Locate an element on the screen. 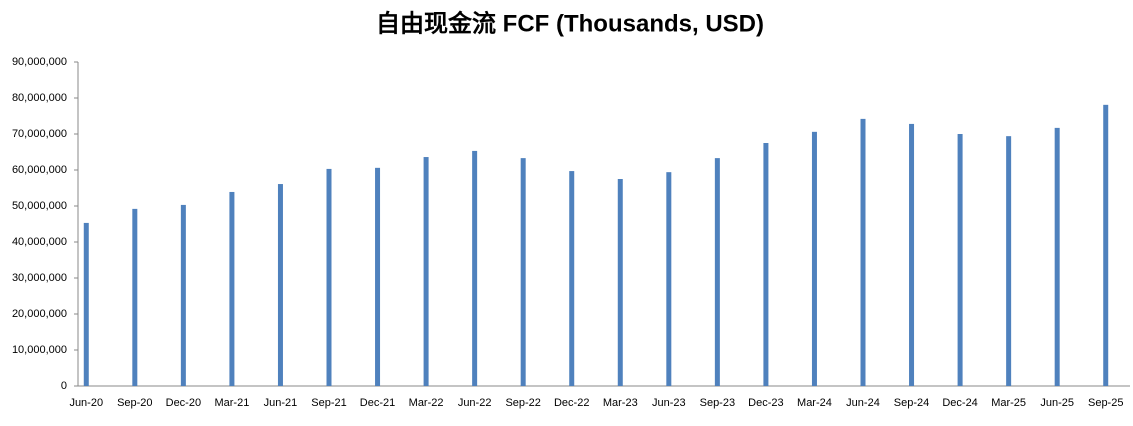  y-tick-label: 20,000,000 is located at coordinates (39, 314).